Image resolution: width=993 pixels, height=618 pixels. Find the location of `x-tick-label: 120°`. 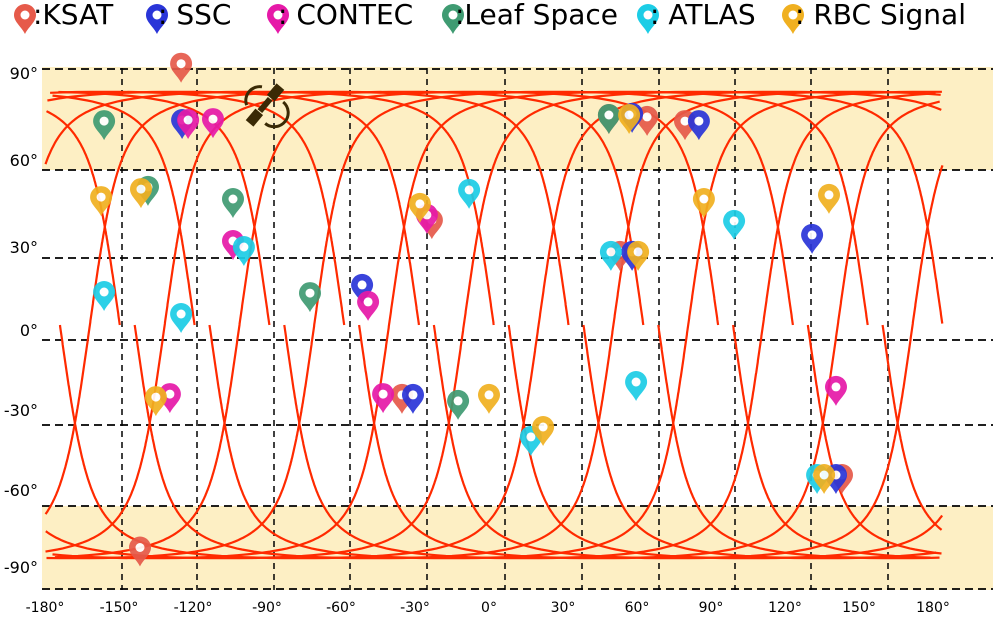

x-tick-label: 120° is located at coordinates (785, 608).